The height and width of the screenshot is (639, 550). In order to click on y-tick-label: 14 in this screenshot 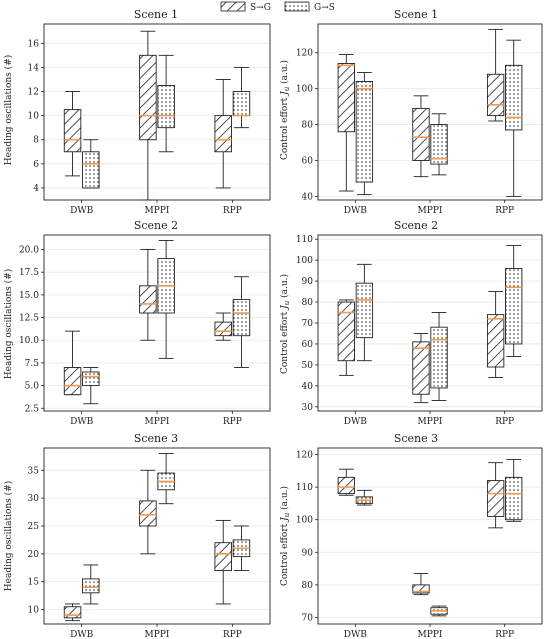, I will do `click(34, 68)`.